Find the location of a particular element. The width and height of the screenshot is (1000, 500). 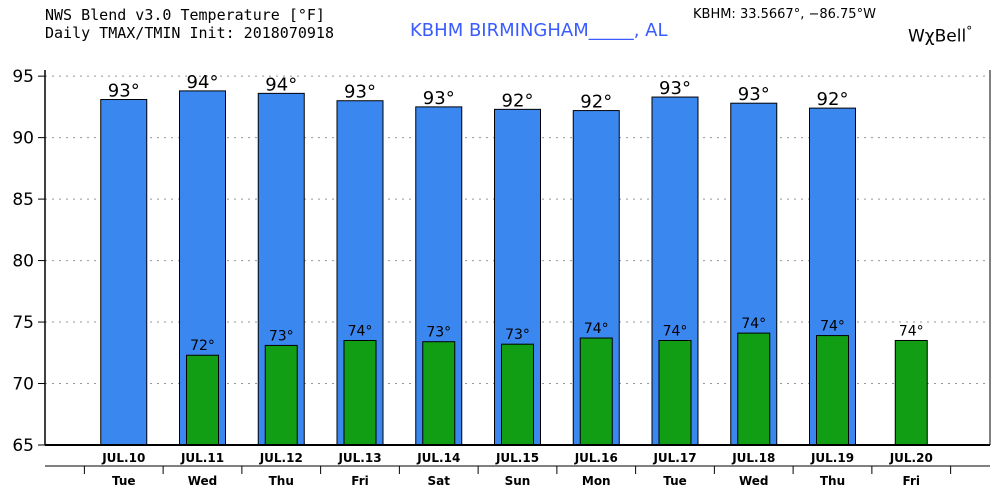

chart-title-line2: Daily TMAX/TMIN Init: 2018070918 is located at coordinates (189, 33).